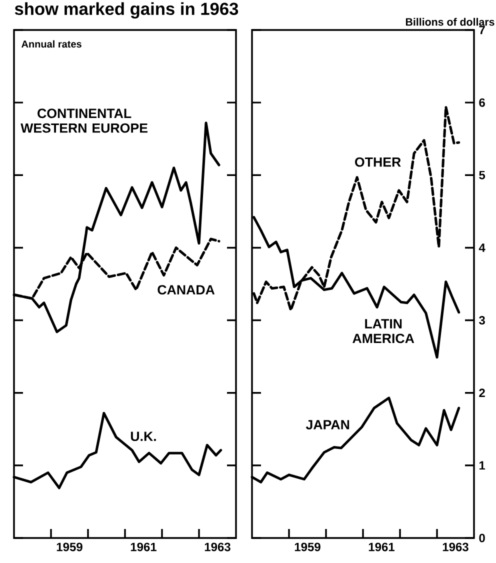 The width and height of the screenshot is (496, 563). Describe the element at coordinates (143, 437) in the screenshot. I see `series-label: U.K.` at that location.